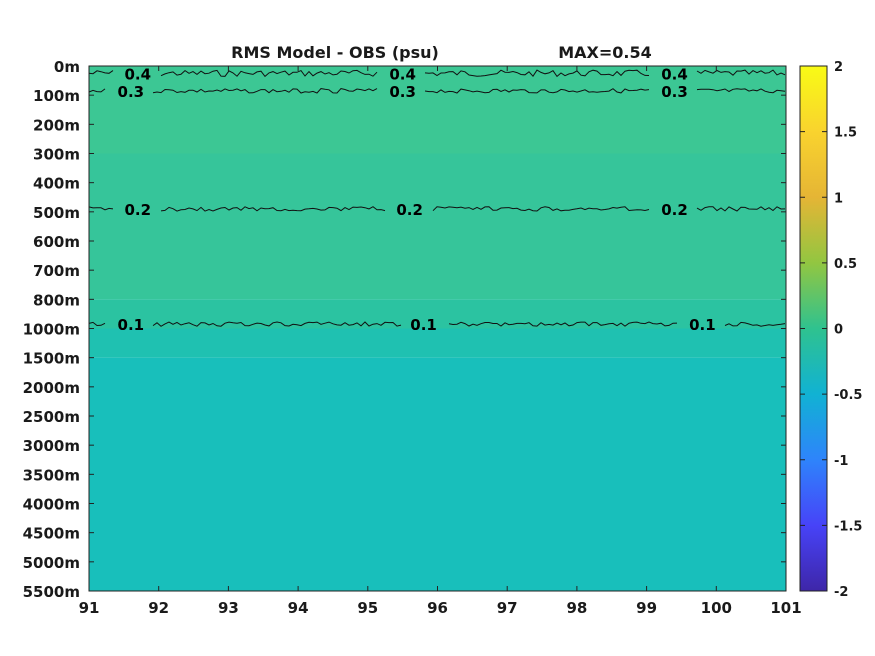 This screenshot has width=875, height=656. What do you see at coordinates (830, 330) in the screenshot?
I see `colorbar: 2 1.5 1 0.5 0 -0.5 -1 -1.5 -2` at bounding box center [830, 330].